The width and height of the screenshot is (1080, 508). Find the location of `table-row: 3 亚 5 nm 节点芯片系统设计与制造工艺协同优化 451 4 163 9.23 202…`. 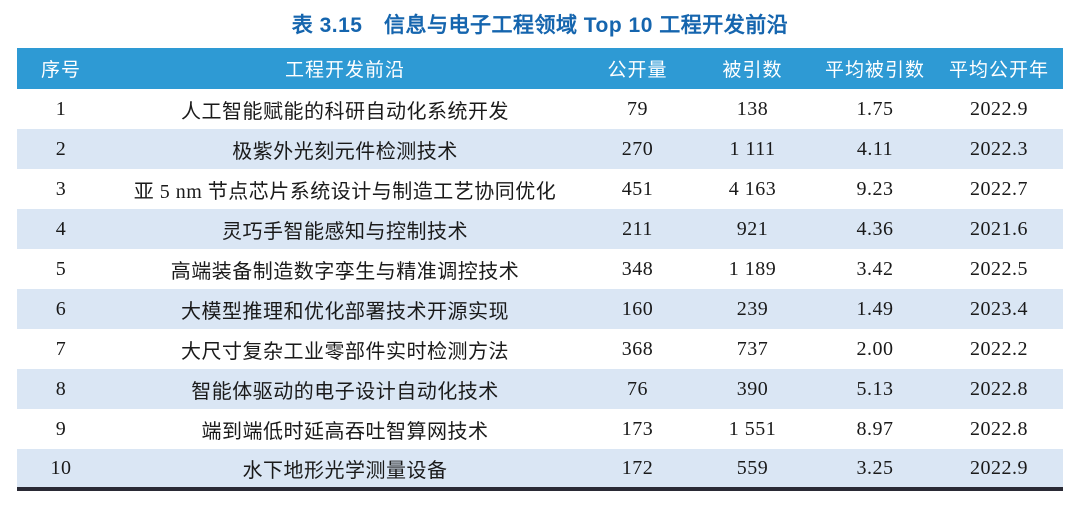

table-row: 3 亚 5 nm 节点芯片系统设计与制造工艺协同优化 451 4 163 9.23 202… is located at coordinates (540, 189).